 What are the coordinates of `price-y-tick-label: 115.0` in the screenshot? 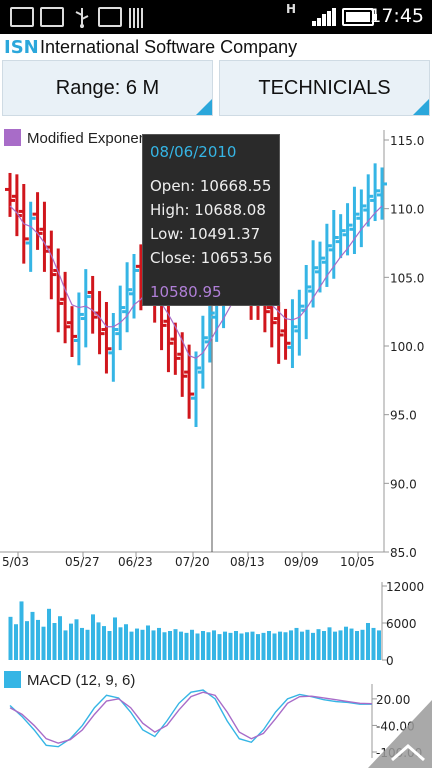 It's located at (407, 141).